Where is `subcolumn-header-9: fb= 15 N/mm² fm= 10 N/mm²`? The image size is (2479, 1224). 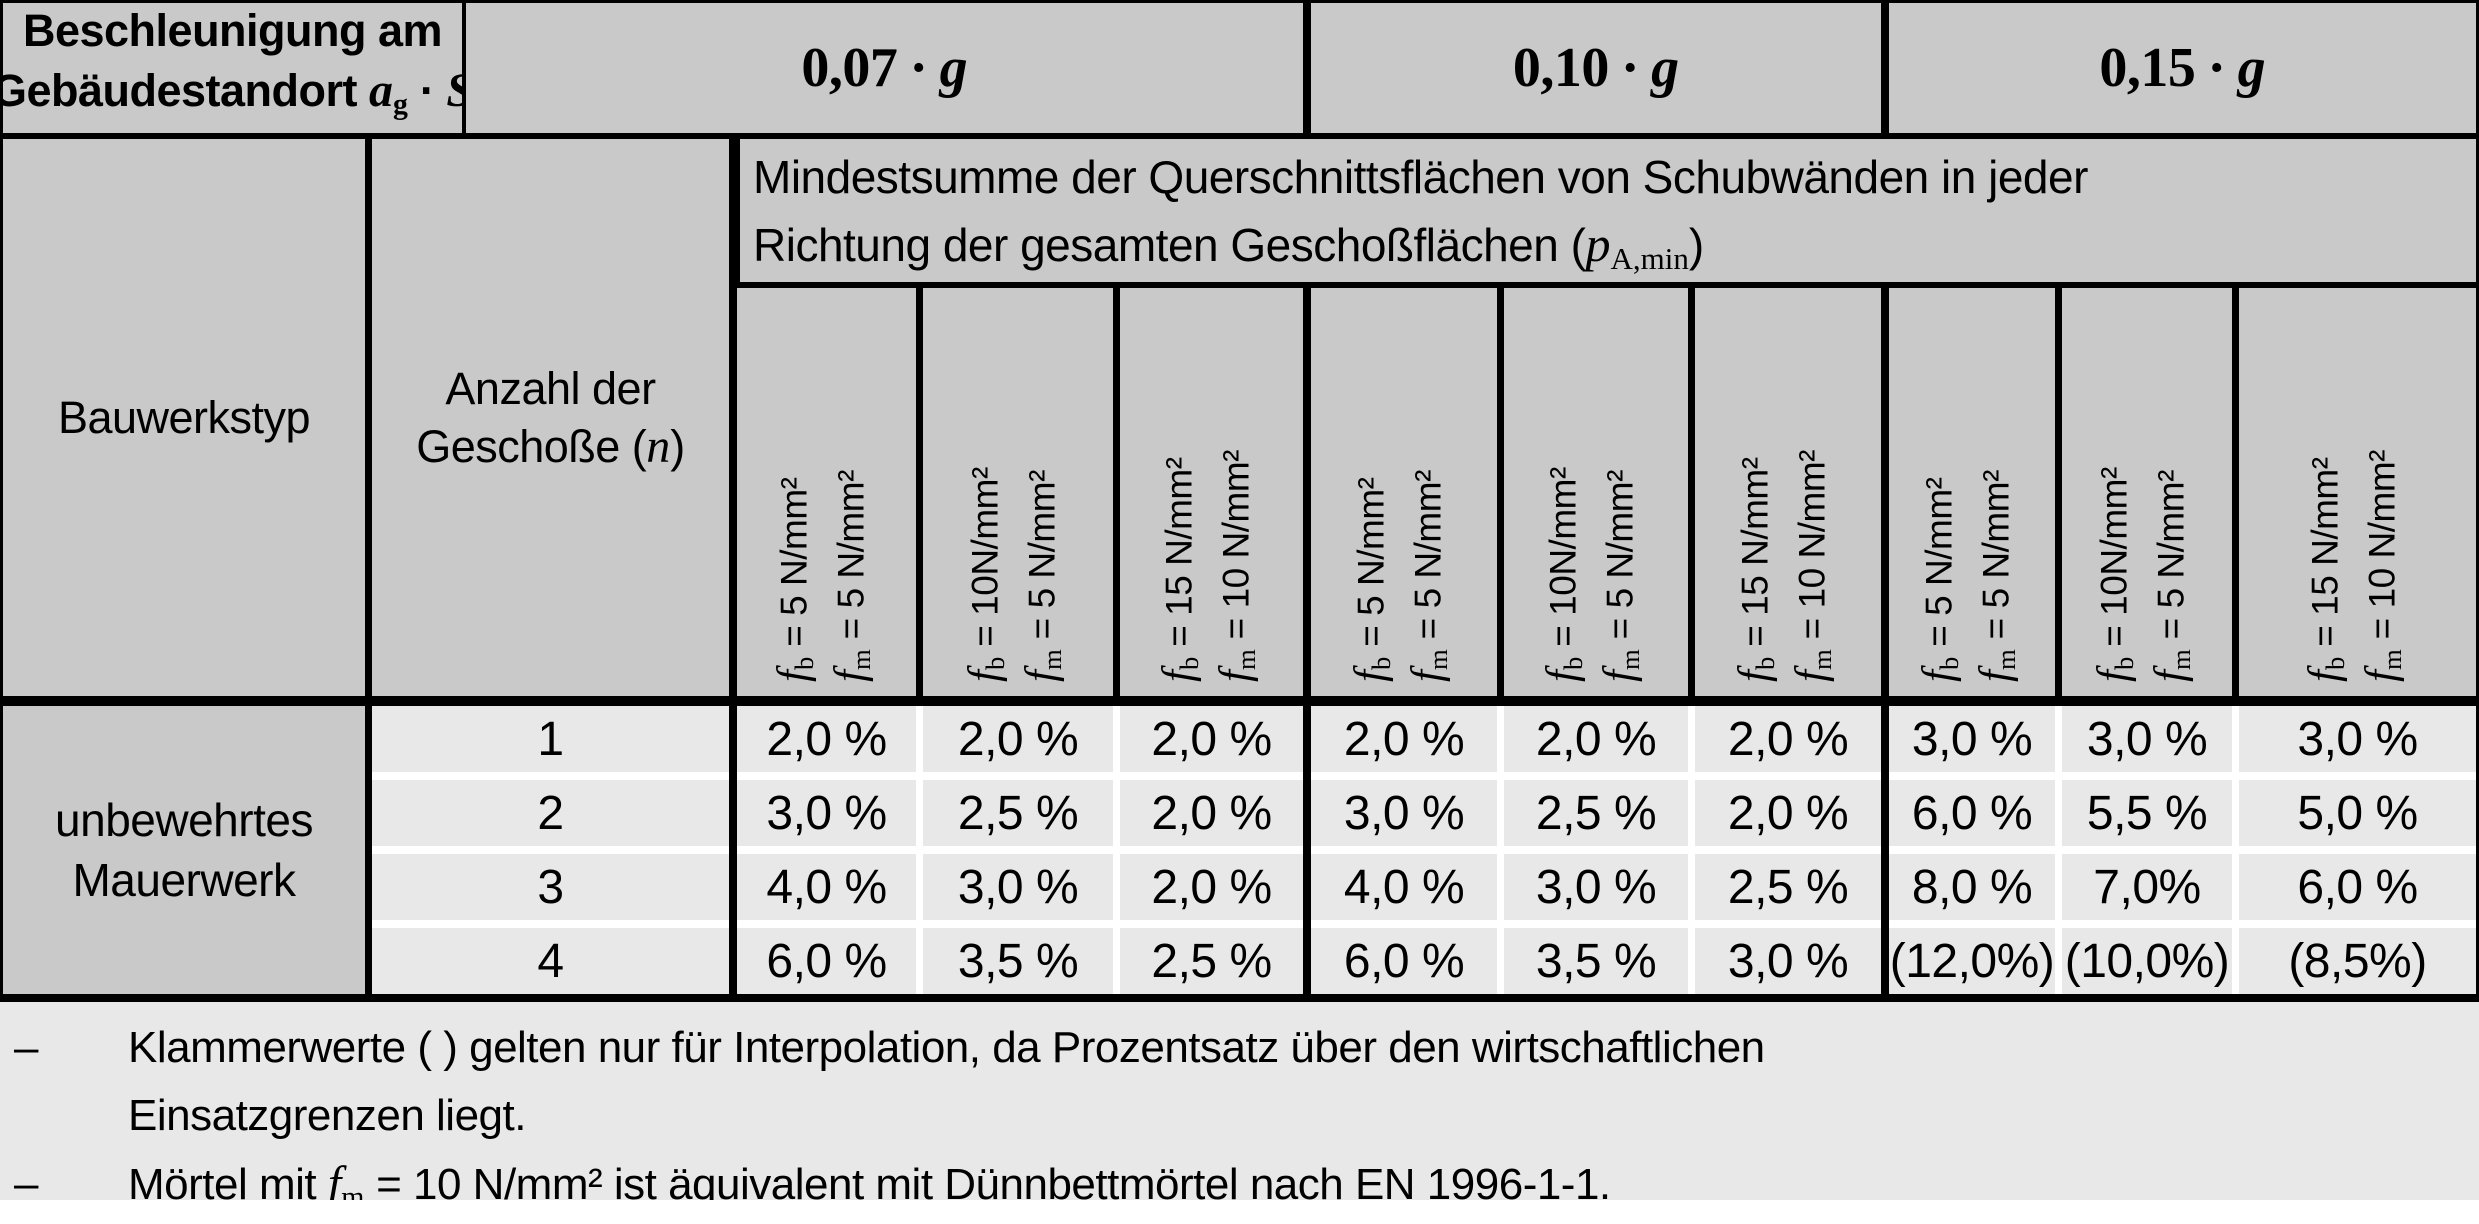
subcolumn-header-9: fb= 15 N/mm² fm= 10 N/mm² is located at coordinates (2357, 492).